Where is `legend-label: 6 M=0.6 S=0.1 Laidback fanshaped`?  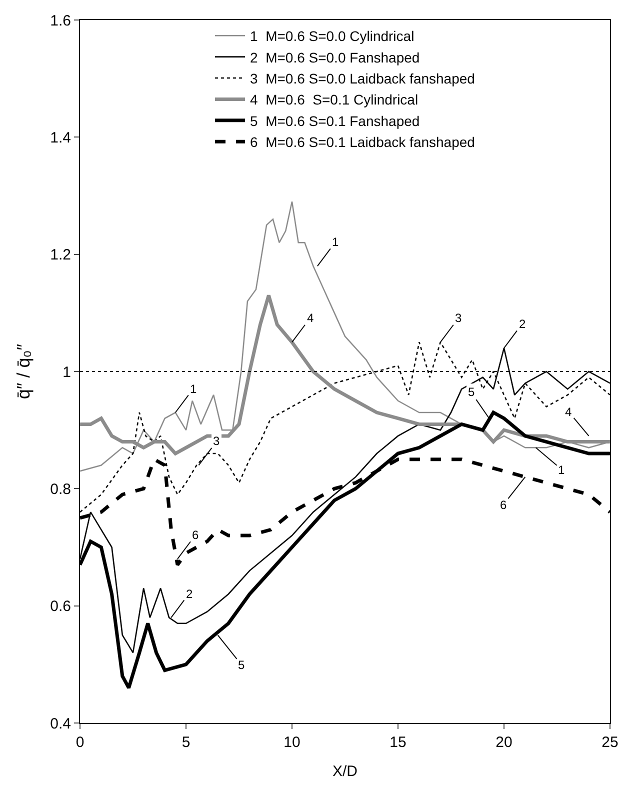 legend-label: 6 M=0.6 S=0.1 Laidback fanshaped is located at coordinates (362, 142).